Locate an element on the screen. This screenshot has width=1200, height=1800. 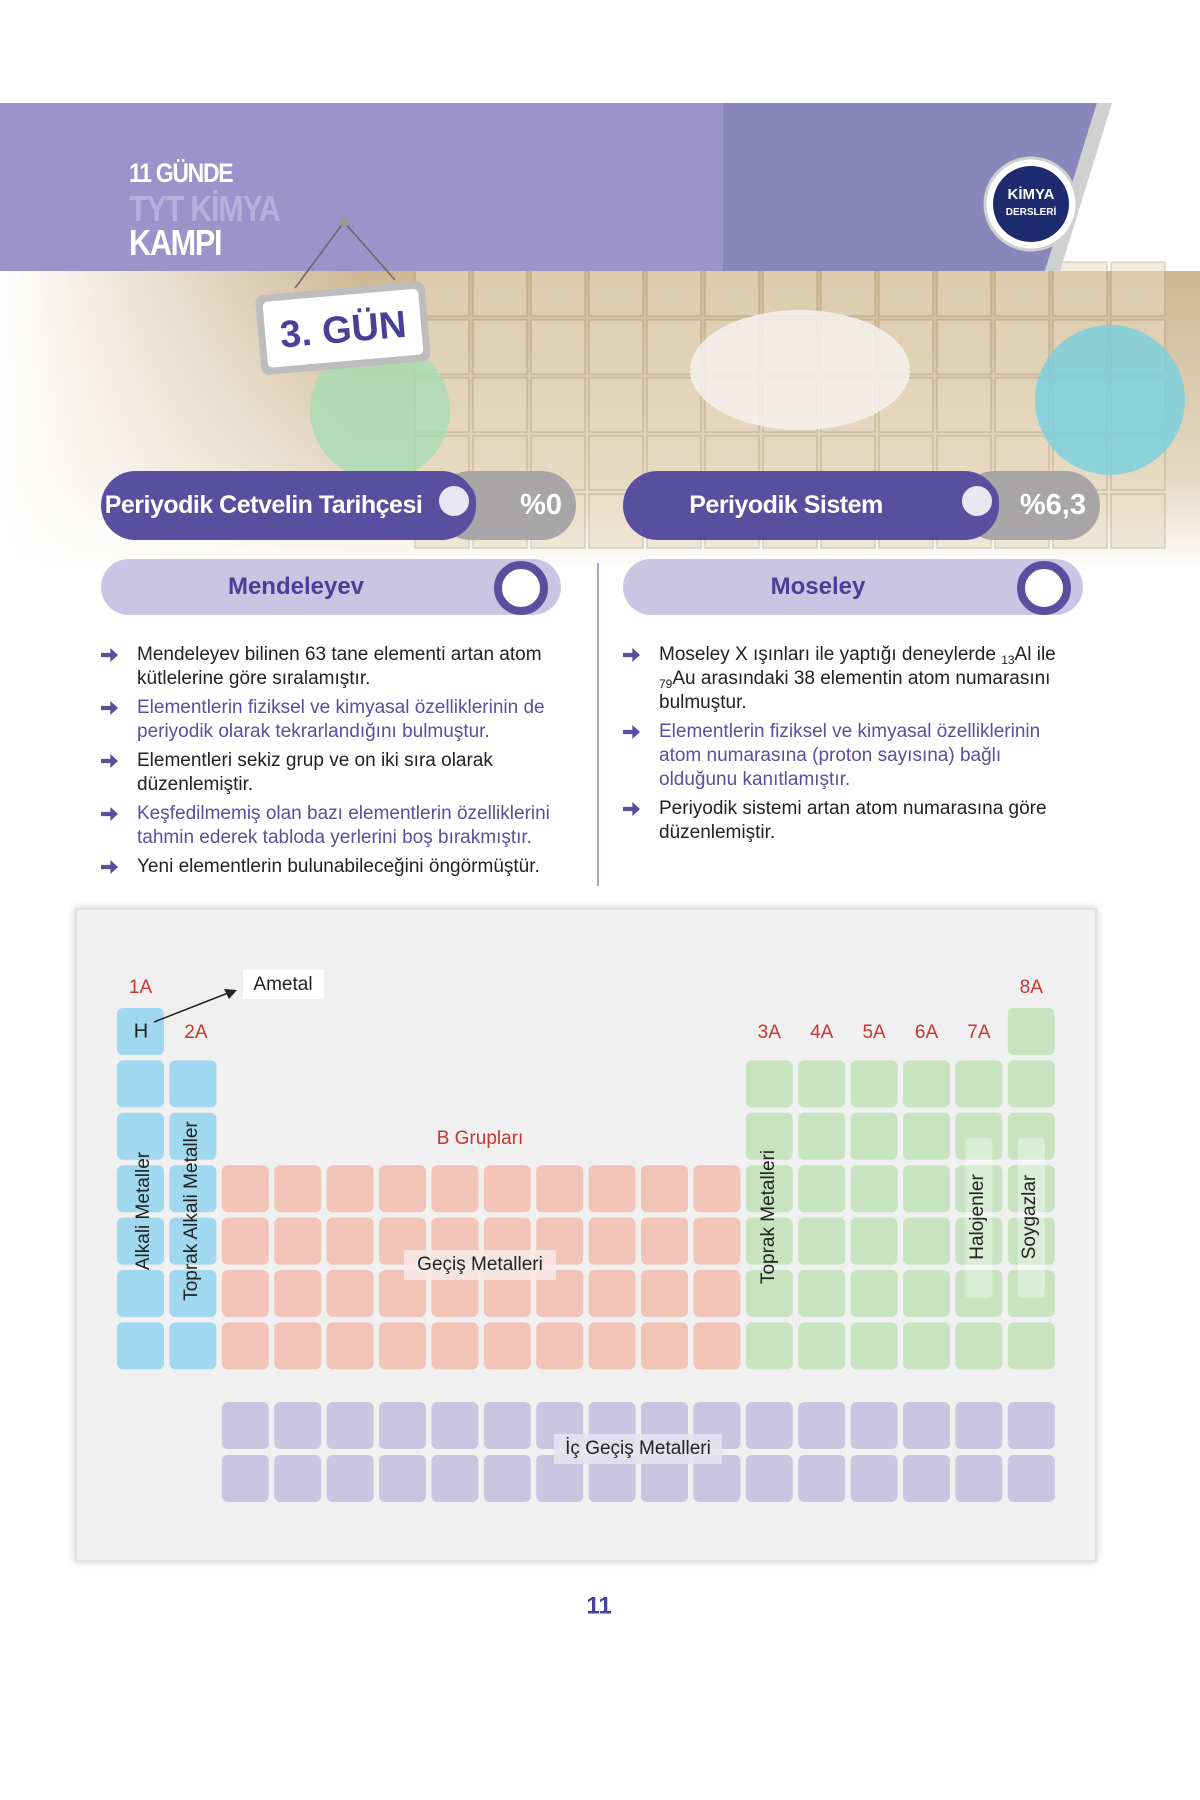
header-line: KAMPI is located at coordinates (175, 242).